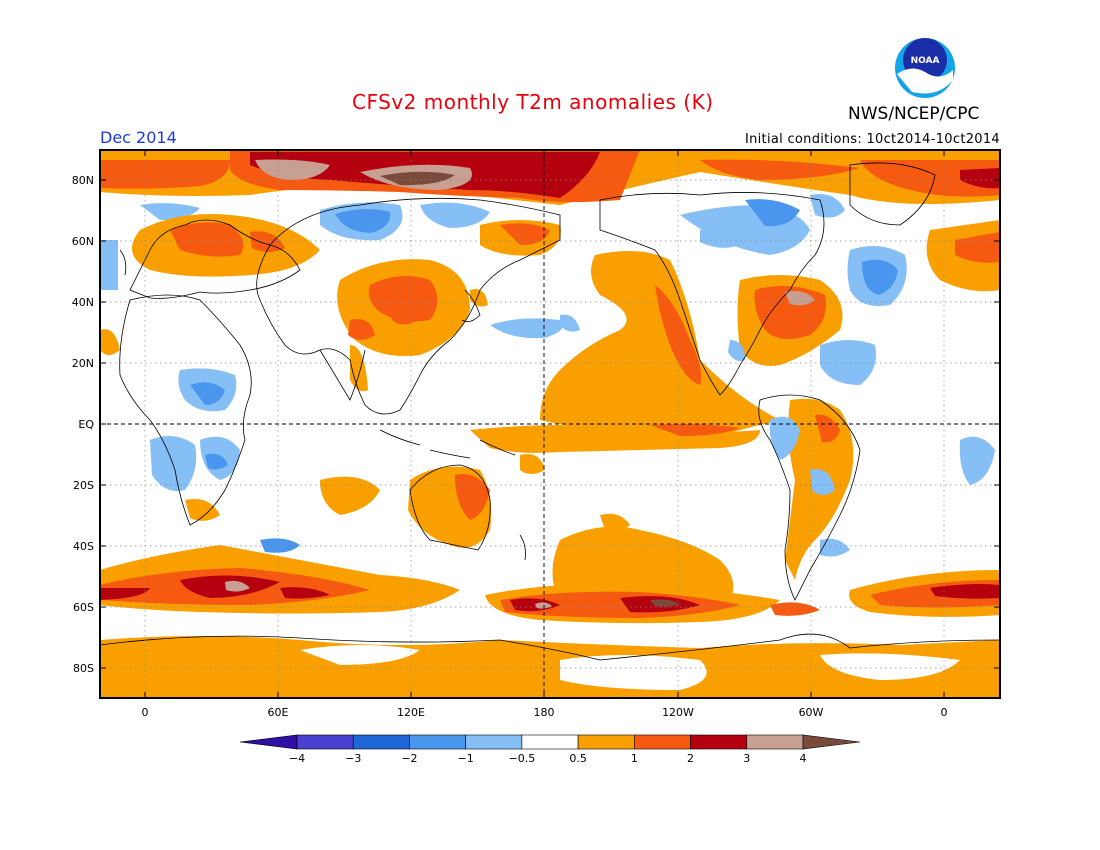  I want to click on lat-label: 40N, so click(83, 302).